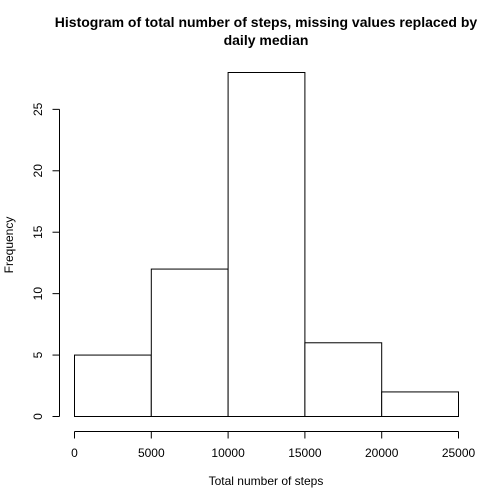 The image size is (504, 504). Describe the element at coordinates (273, 445) in the screenshot. I see `x-axis: 0 5000 10000 15000 20000 25000` at that location.